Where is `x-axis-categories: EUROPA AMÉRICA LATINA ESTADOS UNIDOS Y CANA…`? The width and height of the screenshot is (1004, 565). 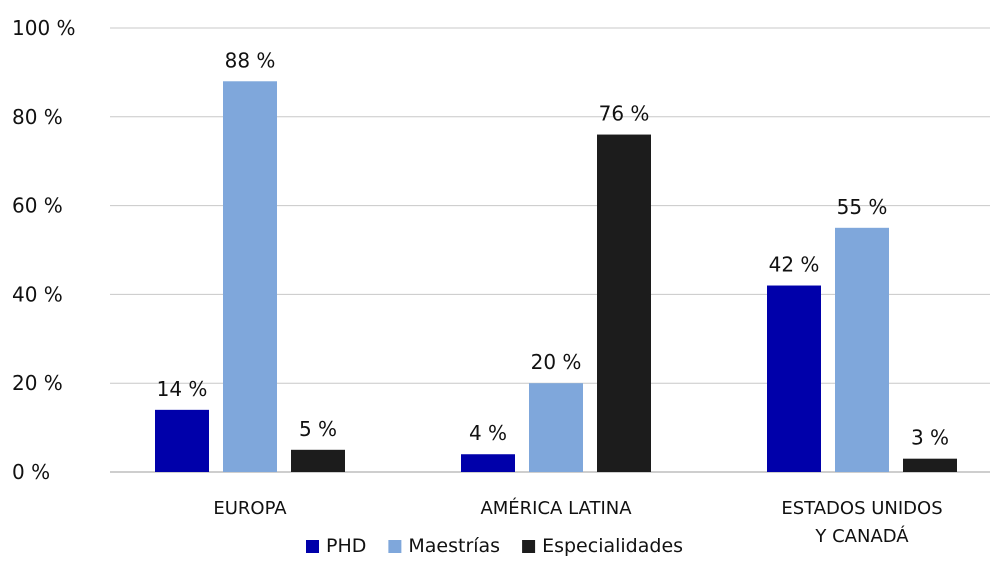 x-axis-categories: EUROPA AMÉRICA LATINA ESTADOS UNIDOS Y CANA… is located at coordinates (577, 522).